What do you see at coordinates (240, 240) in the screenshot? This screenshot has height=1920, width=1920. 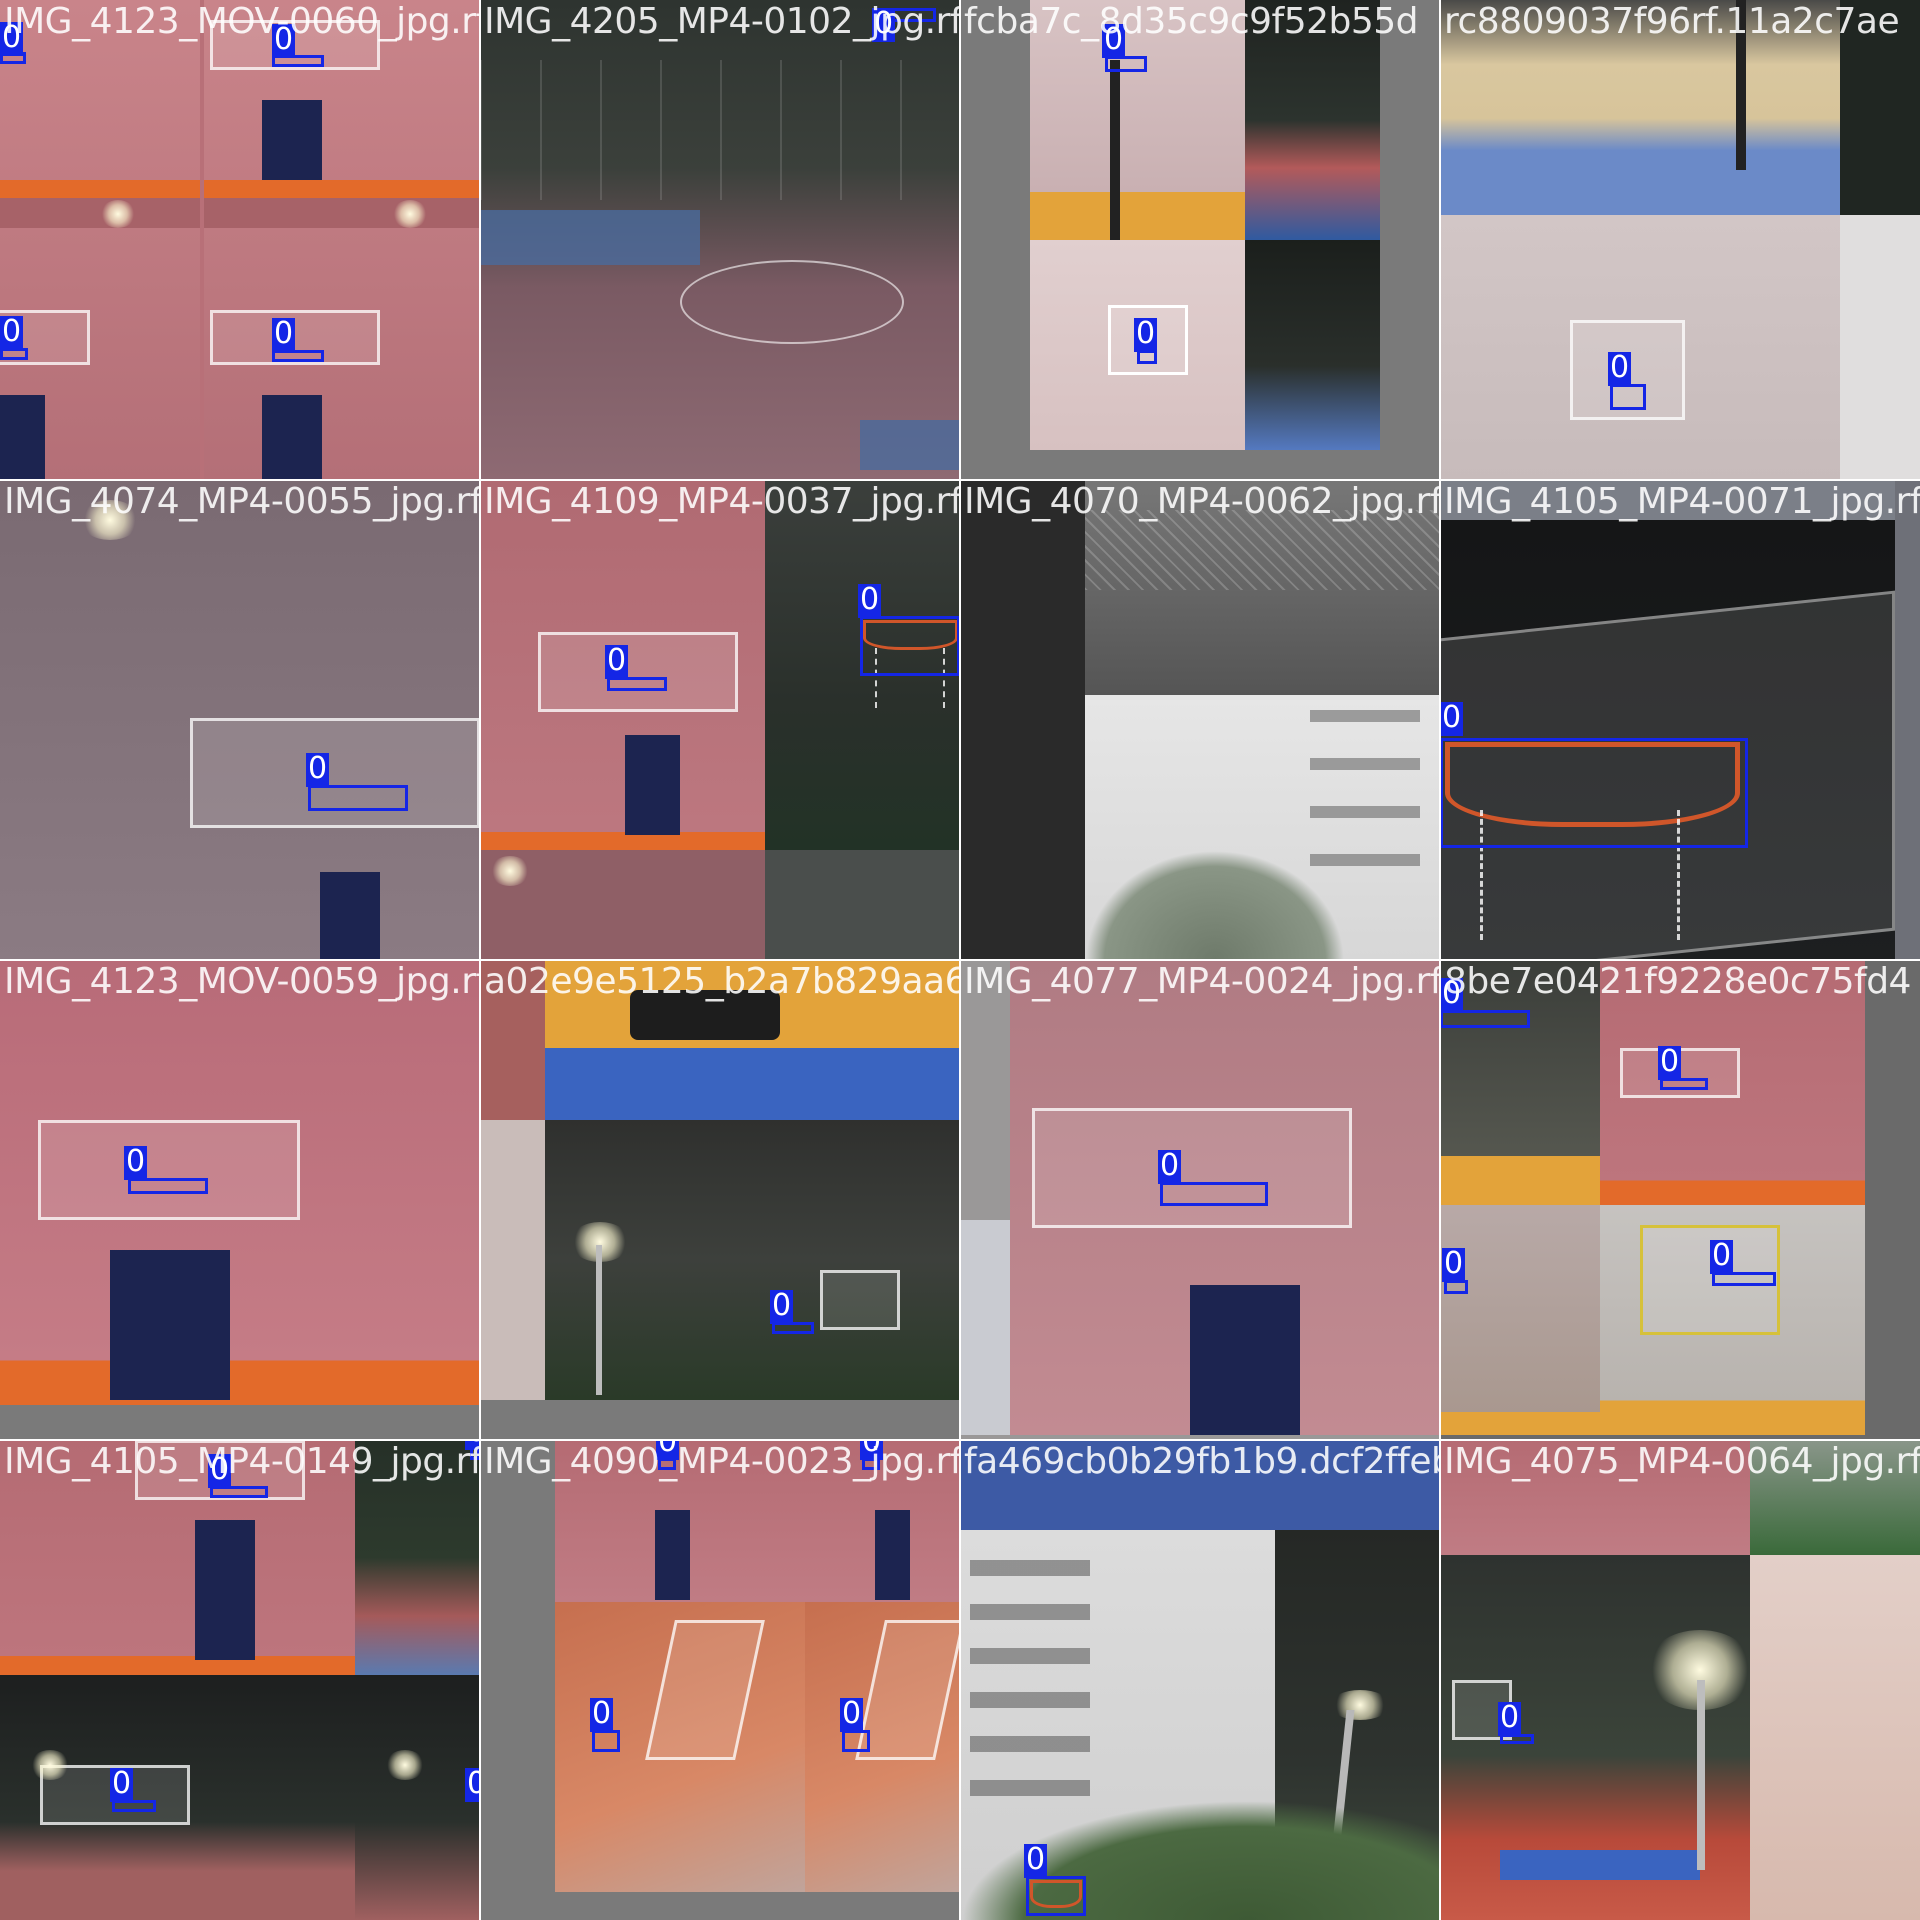 I see `tile-background` at bounding box center [240, 240].